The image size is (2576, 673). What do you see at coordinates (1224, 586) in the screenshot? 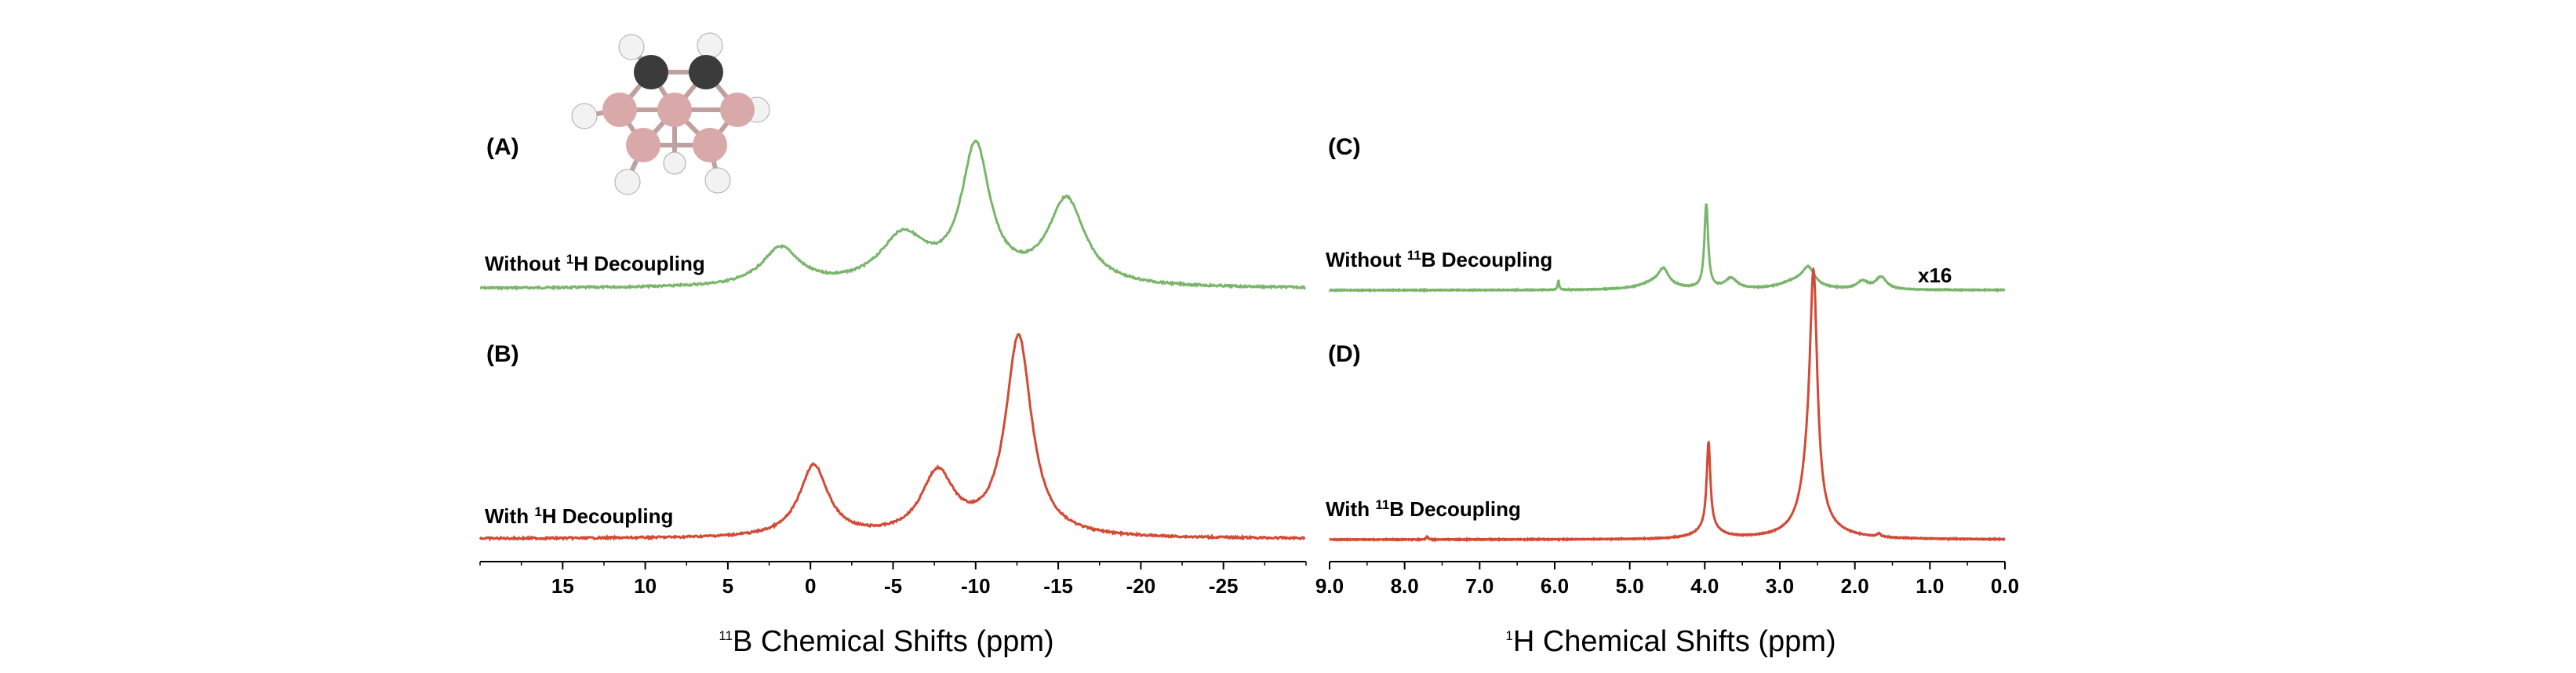
I see `x-tick-label: -25` at bounding box center [1224, 586].